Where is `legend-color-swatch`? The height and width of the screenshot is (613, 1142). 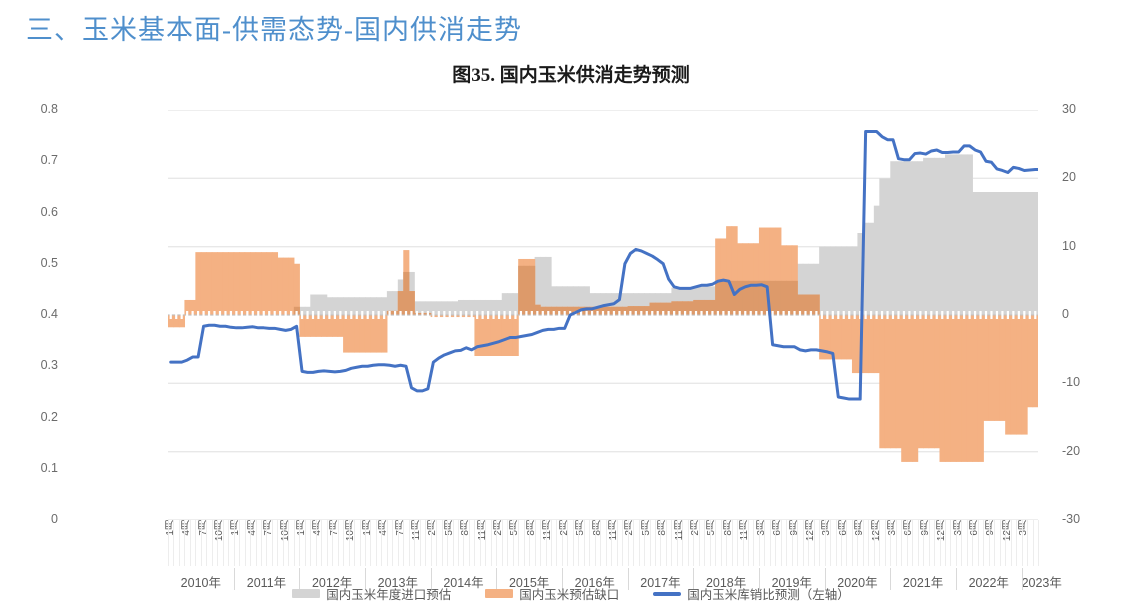 legend-color-swatch is located at coordinates (306, 593).